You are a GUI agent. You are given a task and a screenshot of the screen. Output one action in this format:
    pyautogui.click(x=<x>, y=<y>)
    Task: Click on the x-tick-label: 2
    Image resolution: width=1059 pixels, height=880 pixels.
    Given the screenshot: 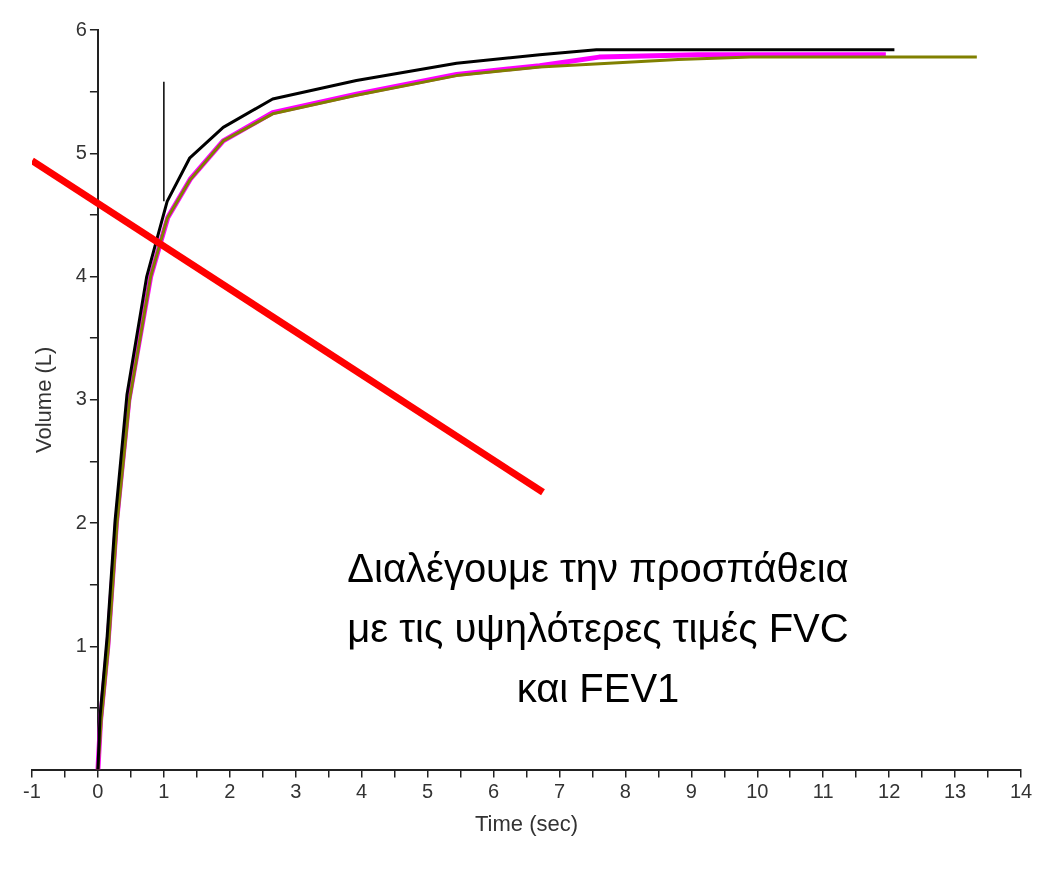 What is the action you would take?
    pyautogui.click(x=230, y=791)
    